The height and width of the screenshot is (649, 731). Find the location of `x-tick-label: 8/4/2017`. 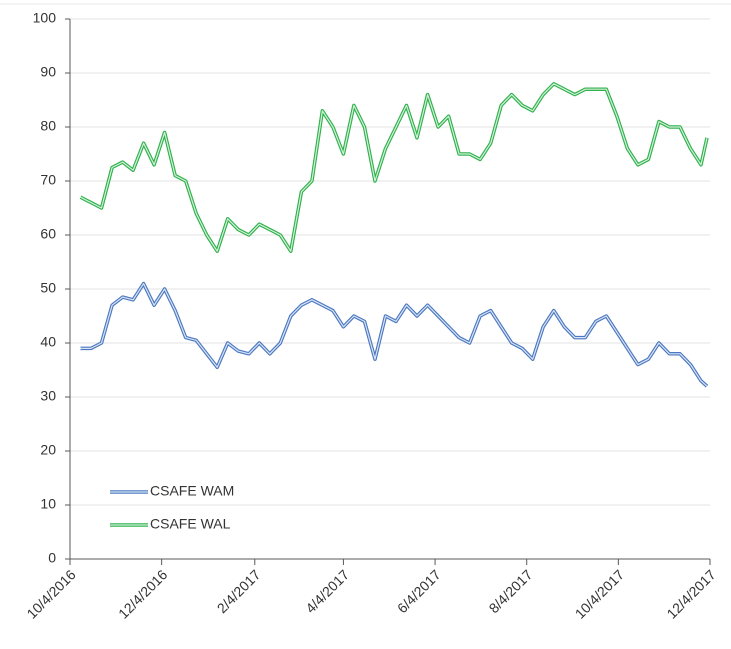

x-tick-label: 8/4/2017 is located at coordinates (511, 591).